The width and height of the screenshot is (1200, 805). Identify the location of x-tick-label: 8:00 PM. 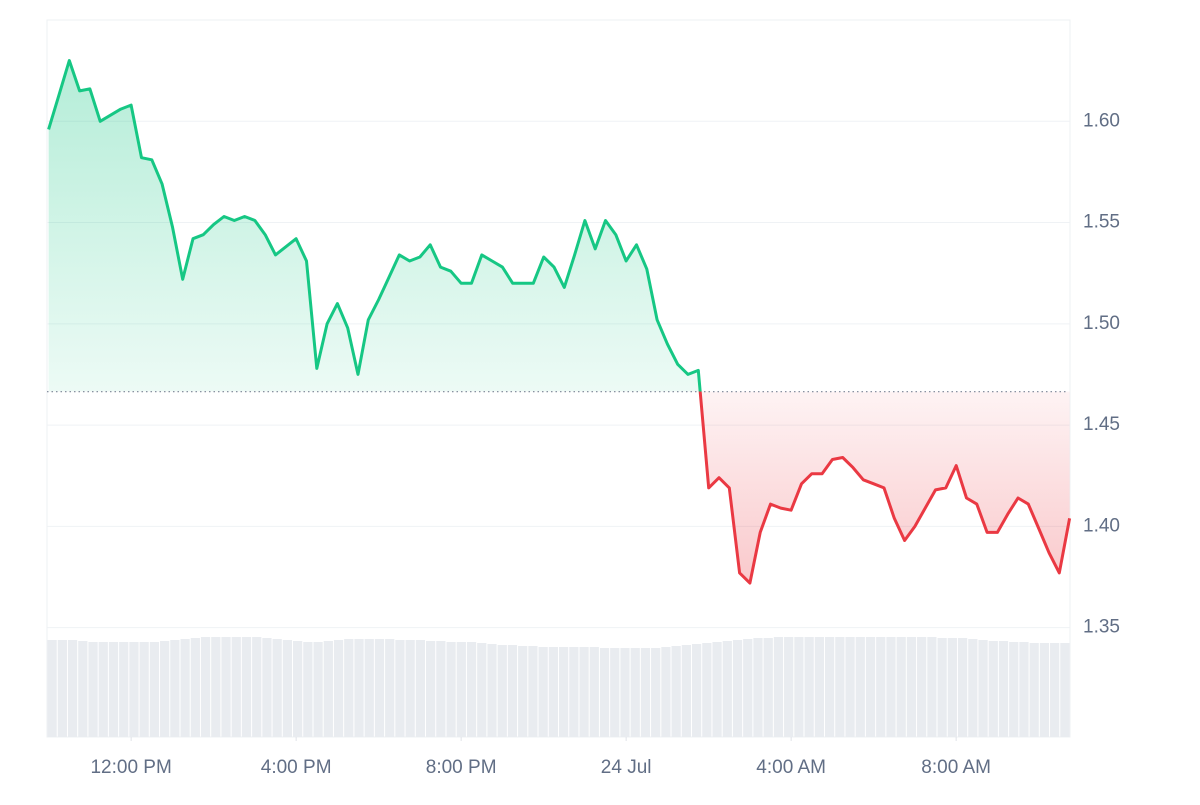
(461, 767).